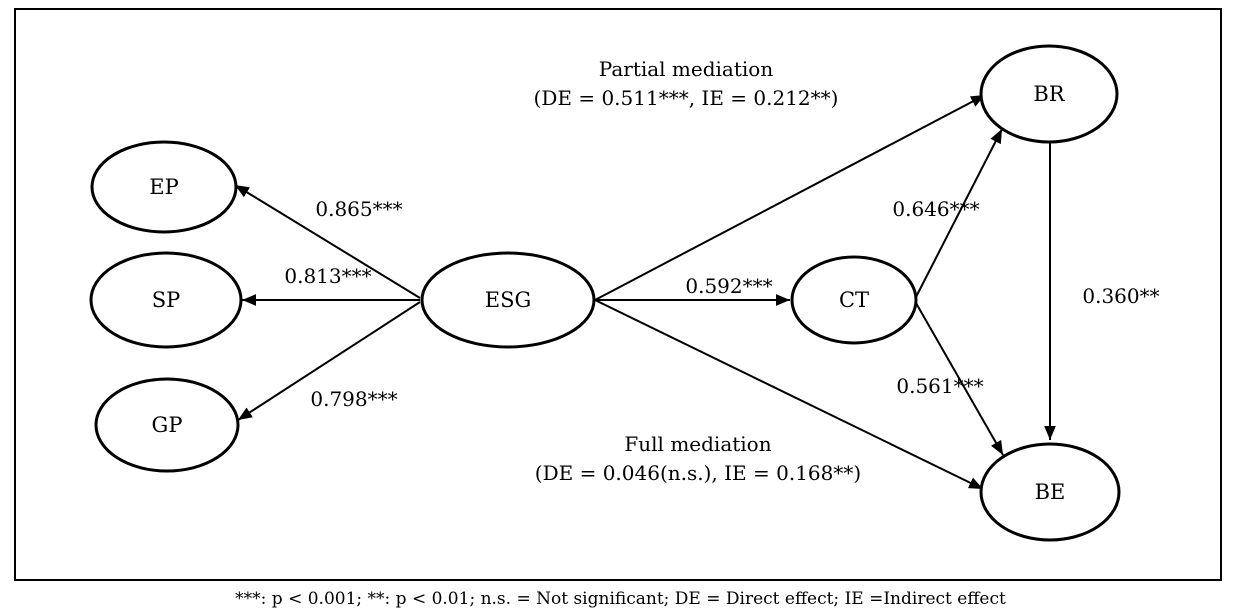 The width and height of the screenshot is (1241, 614). Describe the element at coordinates (1120, 296) in the screenshot. I see `coef-br-be: 0.360**` at that location.